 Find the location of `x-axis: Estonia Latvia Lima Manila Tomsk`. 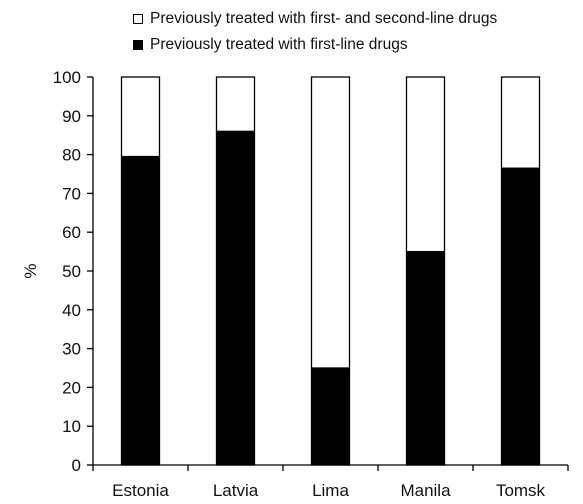

x-axis: Estonia Latvia Lima Manila Tomsk is located at coordinates (330, 482).